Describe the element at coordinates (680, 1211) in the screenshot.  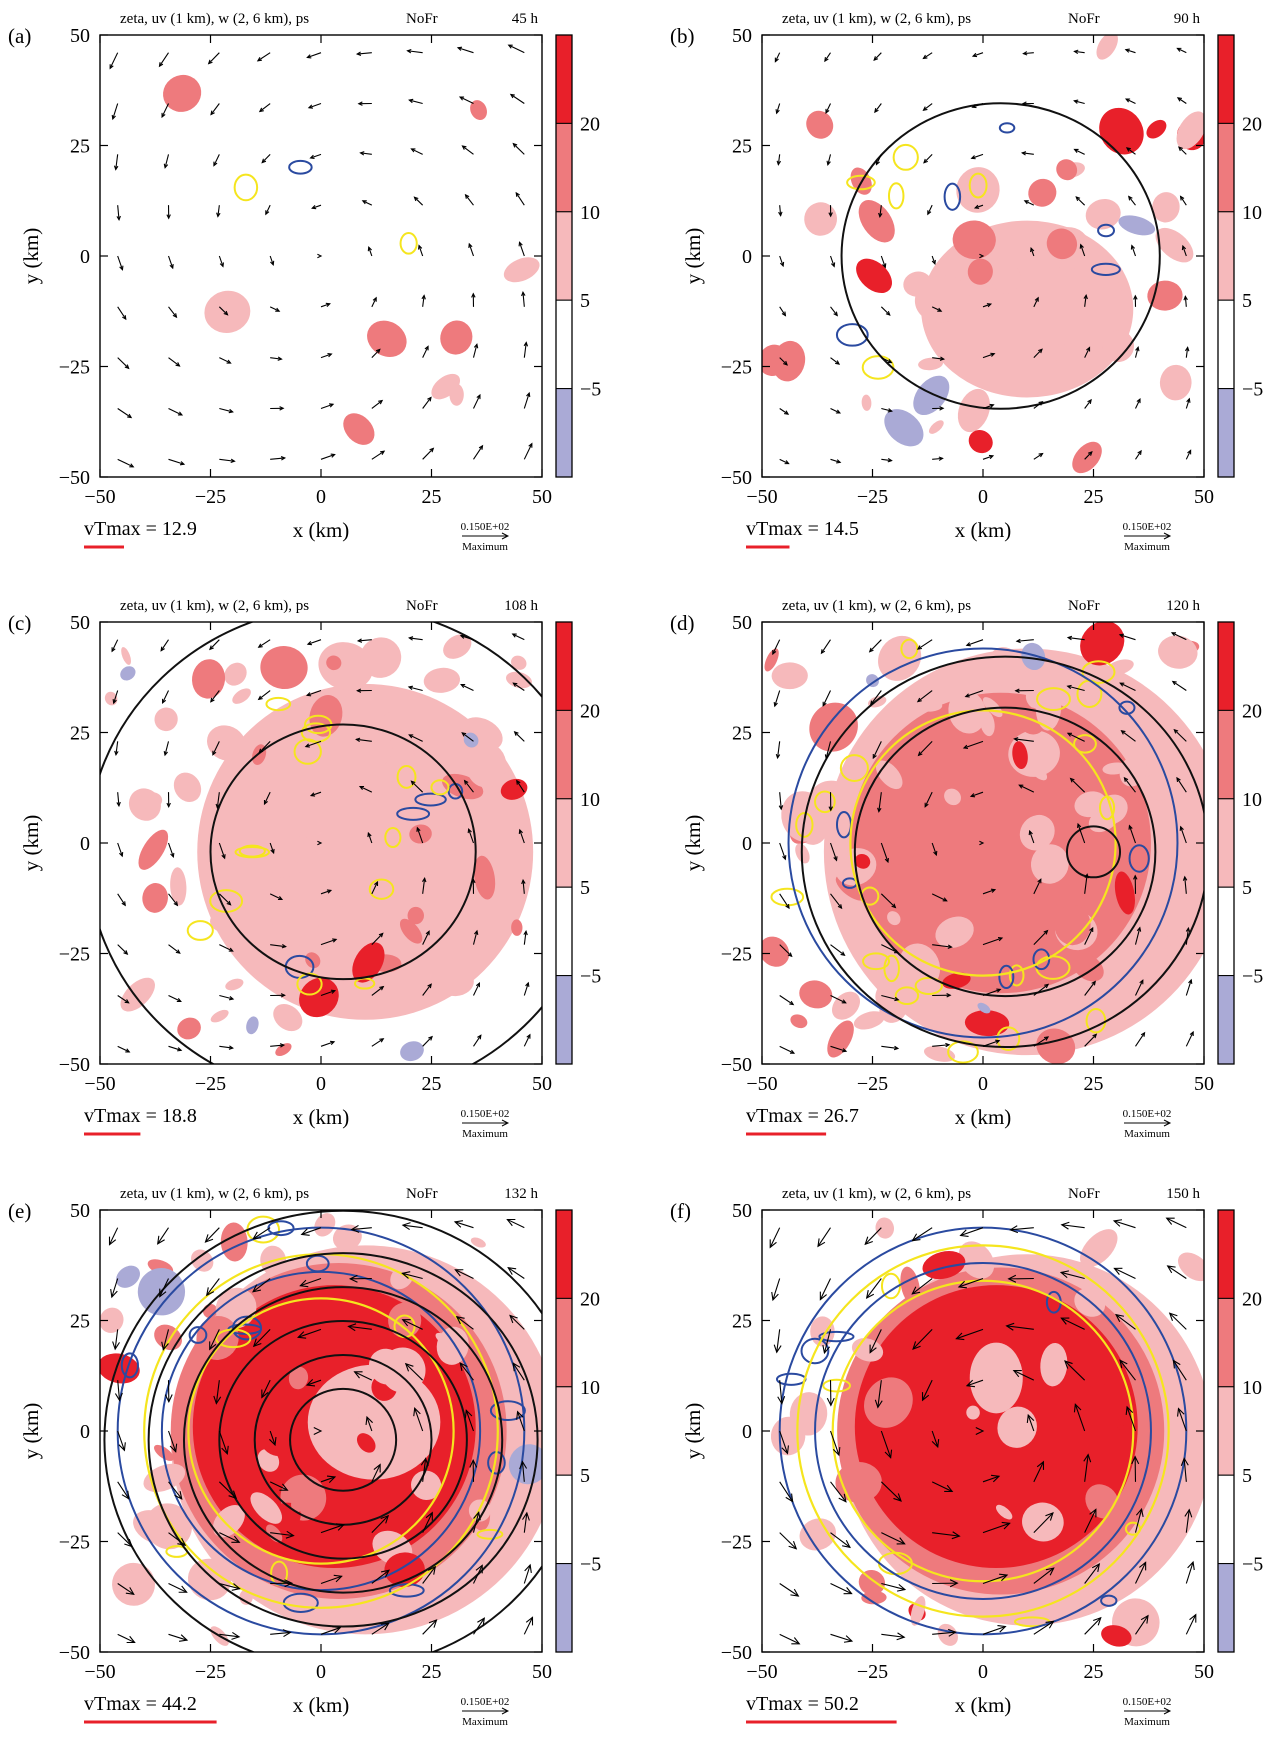
I see `panel-label: (f)` at that location.